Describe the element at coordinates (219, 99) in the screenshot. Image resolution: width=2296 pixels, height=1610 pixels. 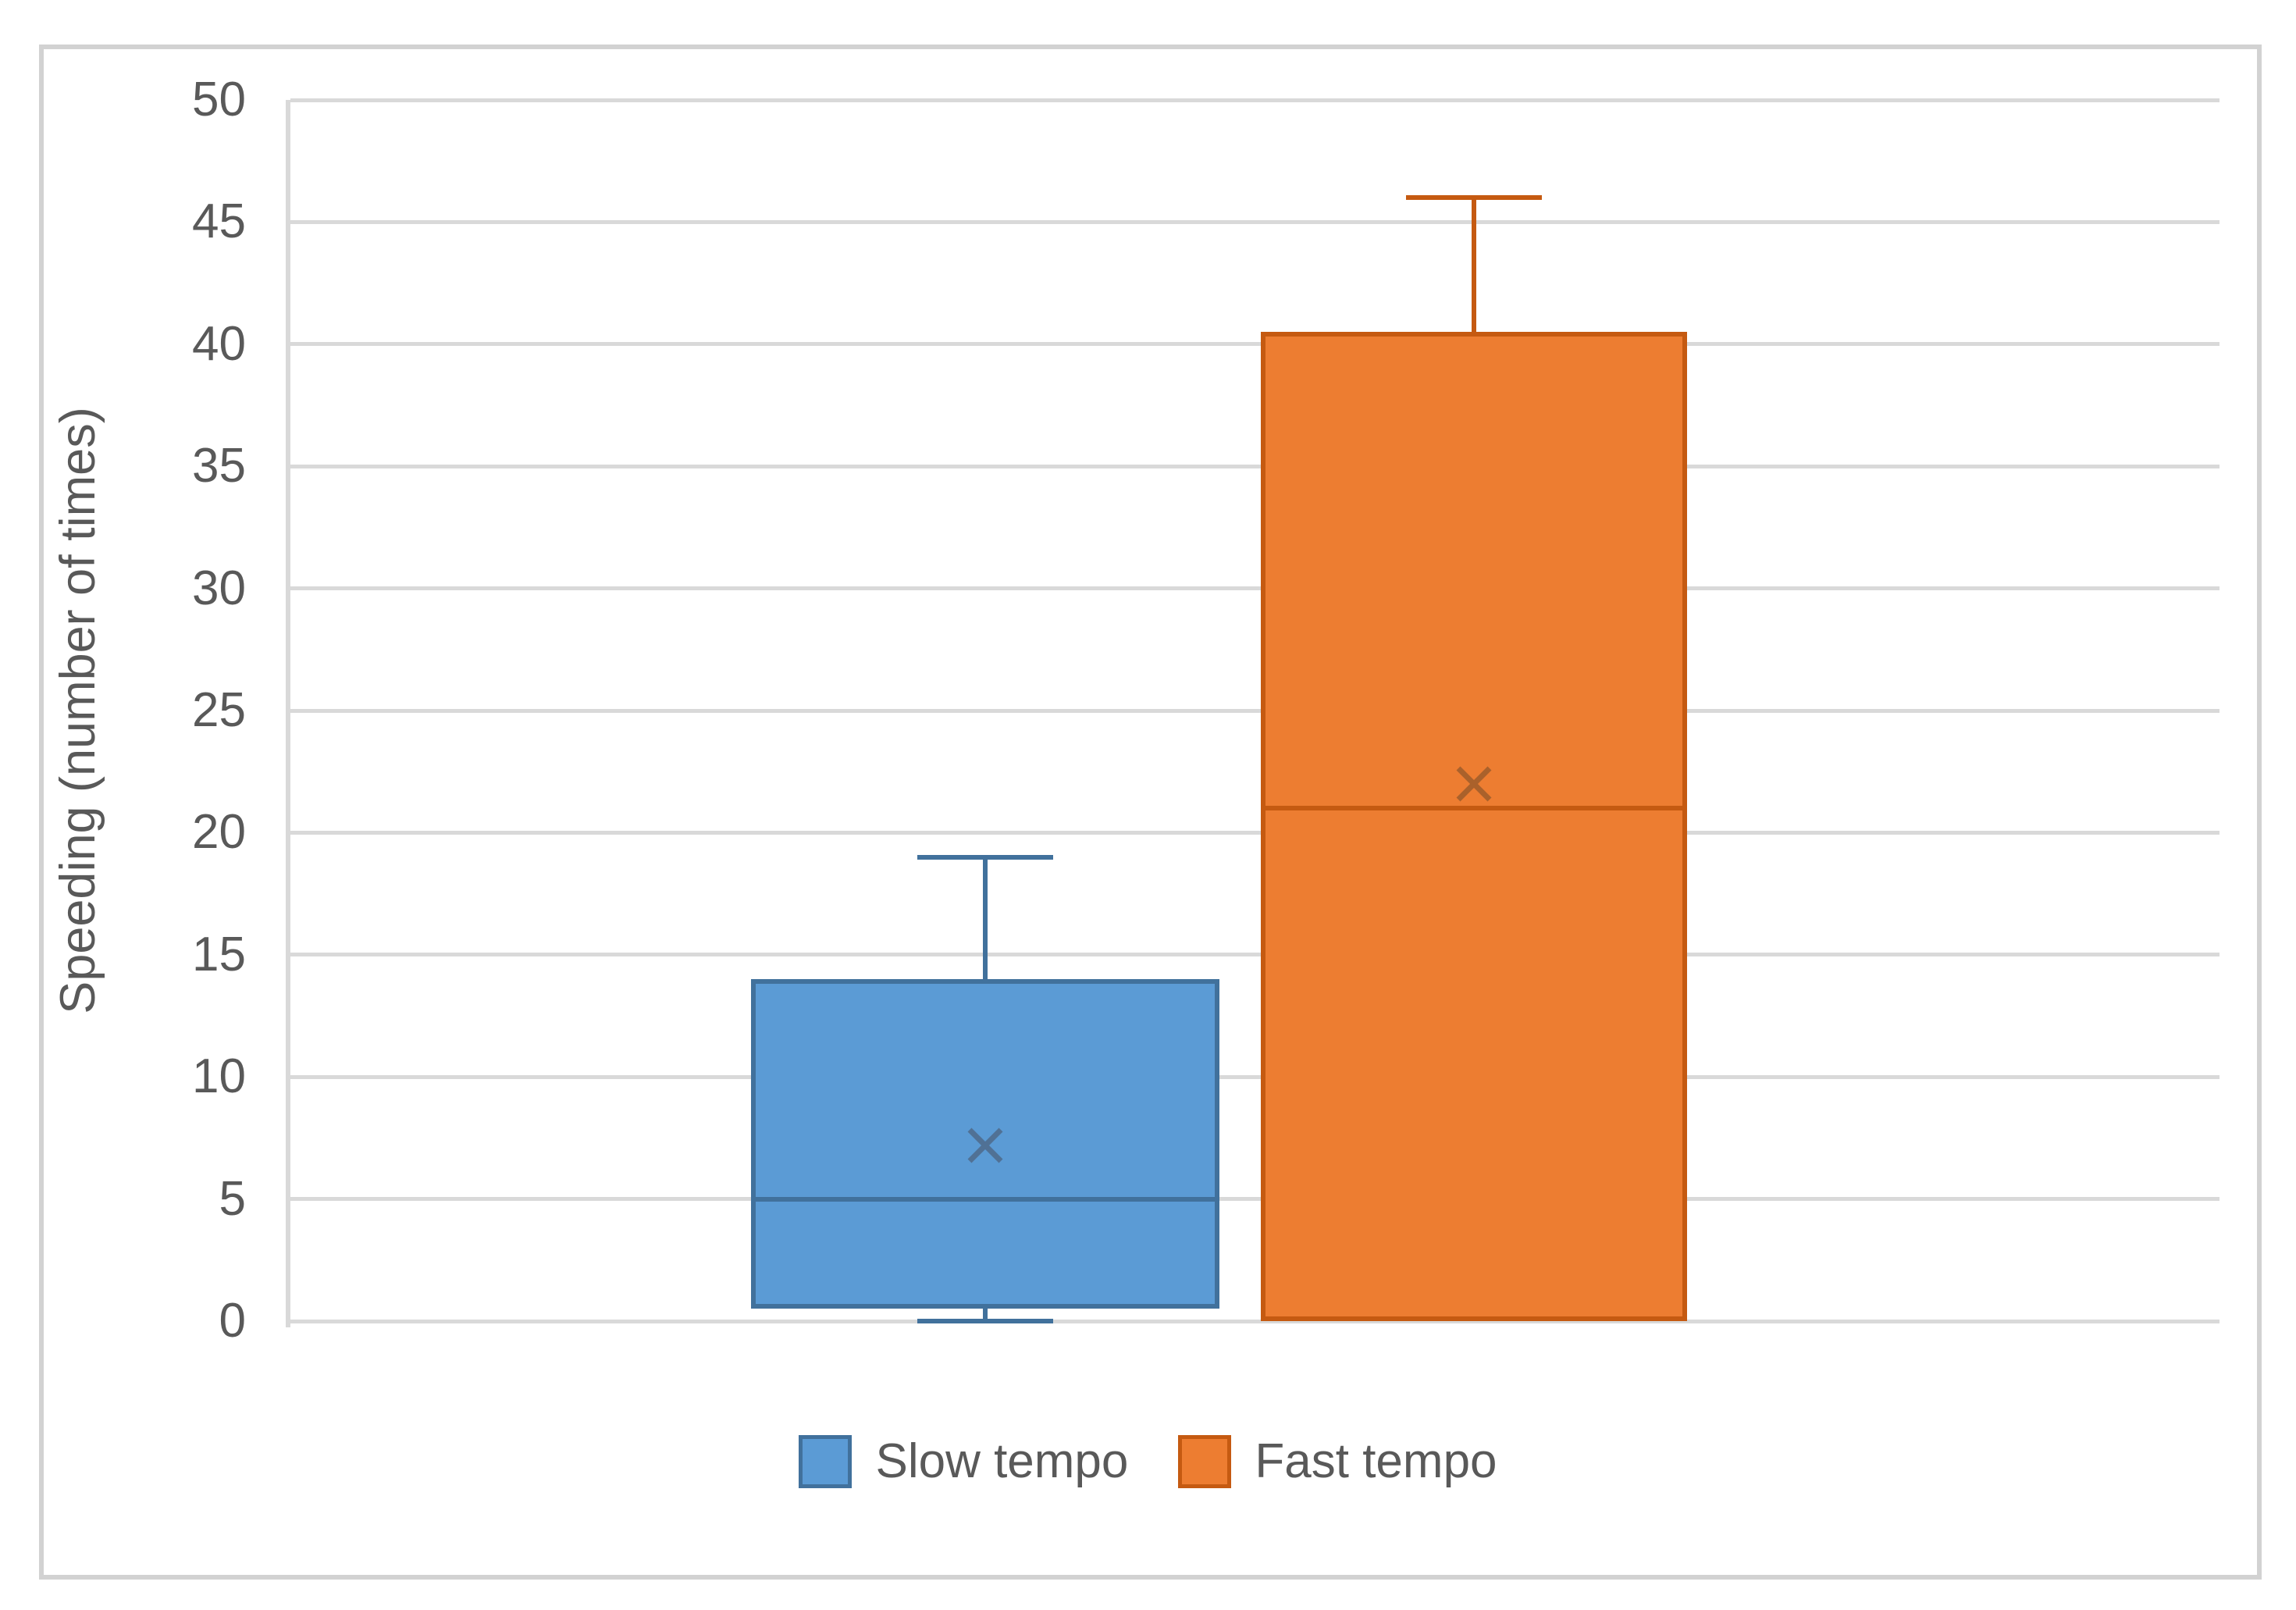
I see `y-tick-label-50: 50` at that location.